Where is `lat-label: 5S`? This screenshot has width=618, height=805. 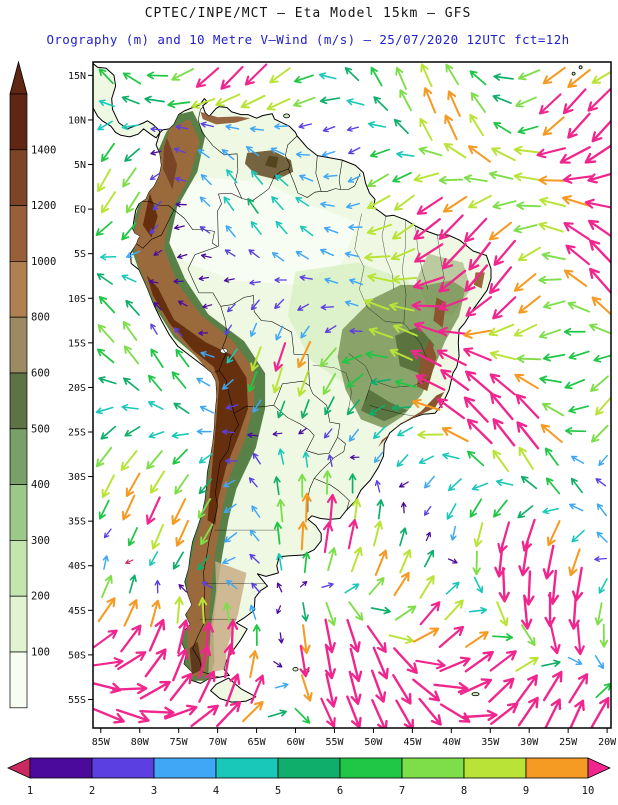
lat-label: 5S is located at coordinates (80, 254).